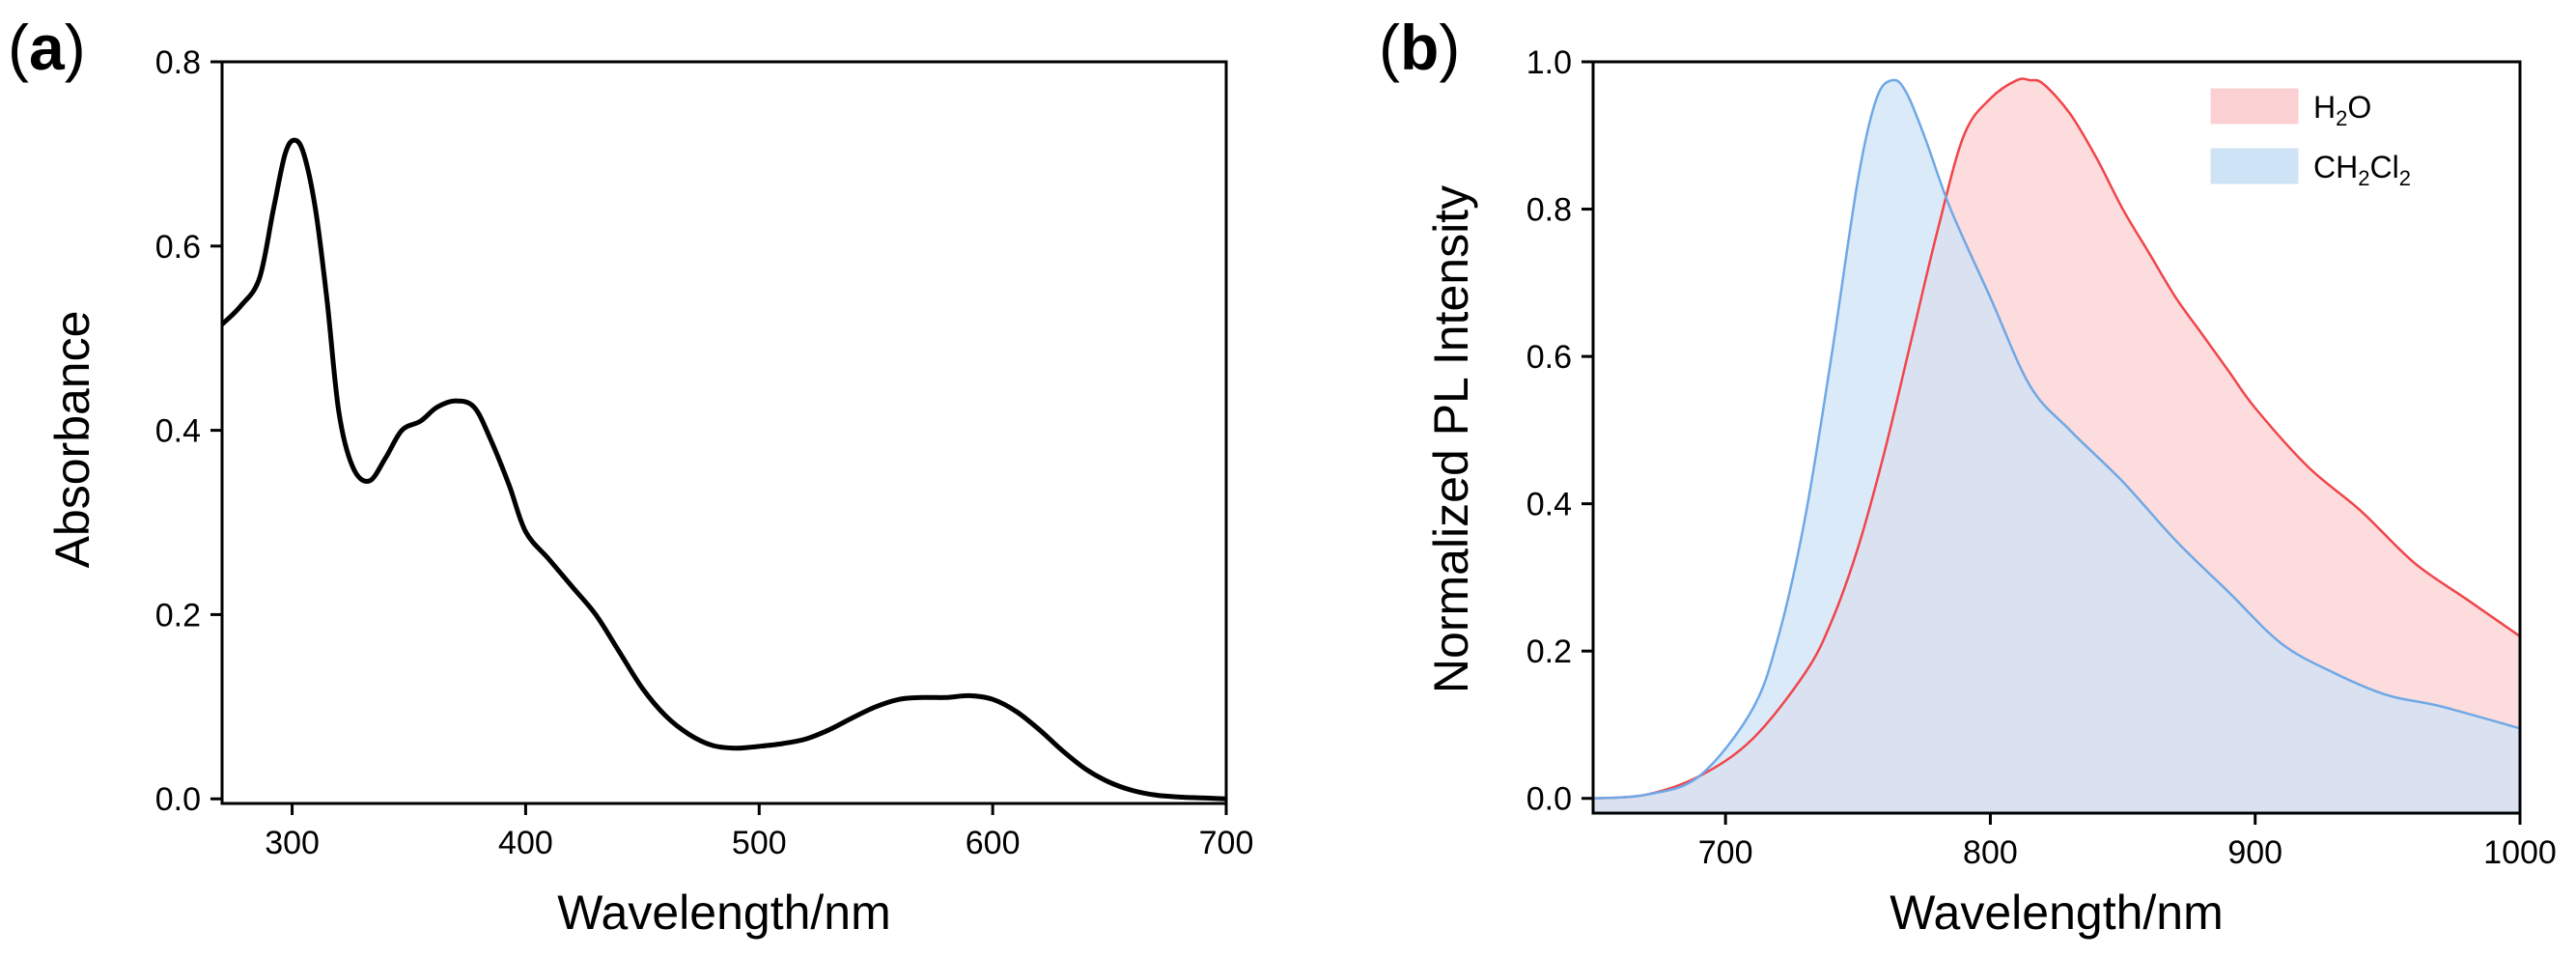 The width and height of the screenshot is (2576, 957). Describe the element at coordinates (1991, 852) in the screenshot. I see `b-x-tick-label: 800` at that location.